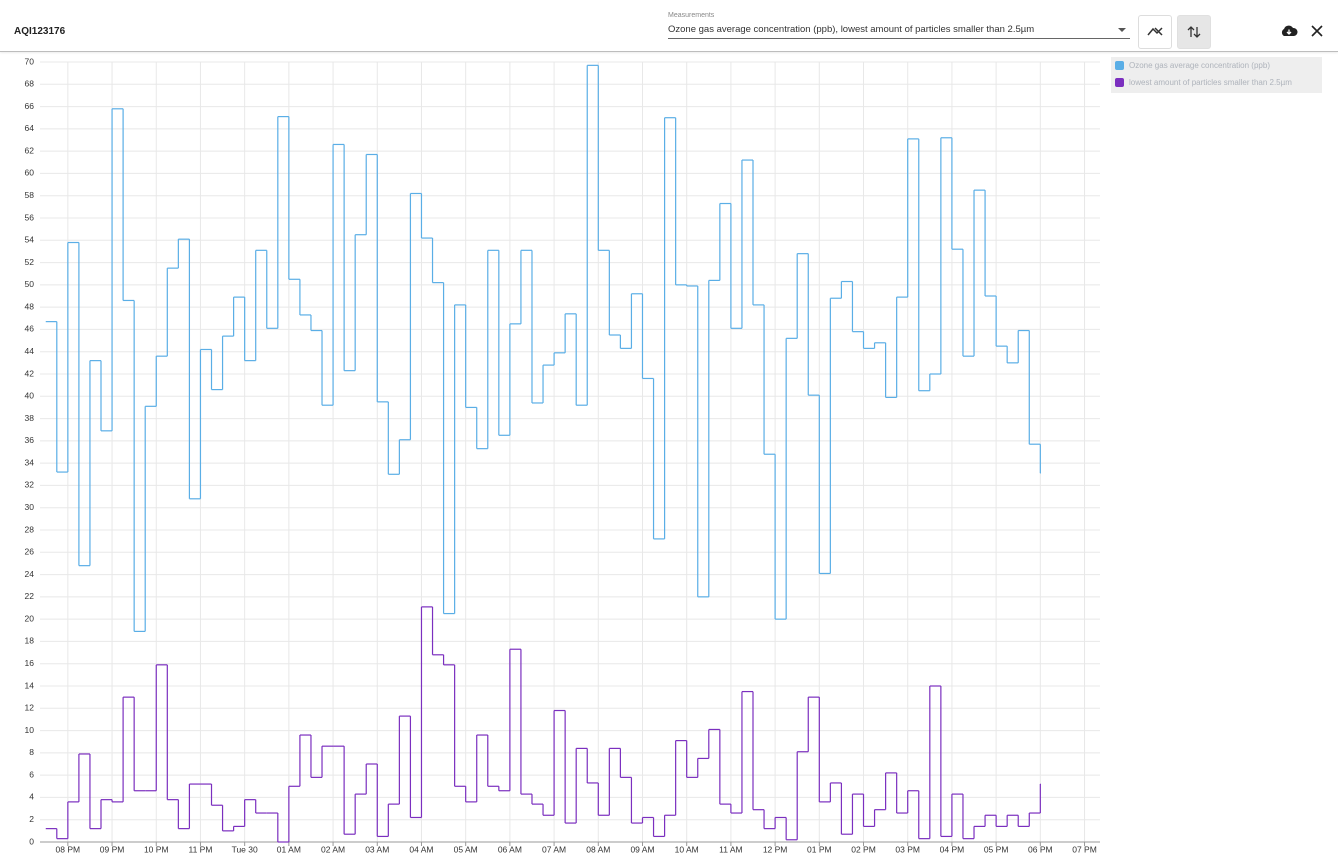  What do you see at coordinates (333, 849) in the screenshot?
I see `x-tick-label: 02 AM` at bounding box center [333, 849].